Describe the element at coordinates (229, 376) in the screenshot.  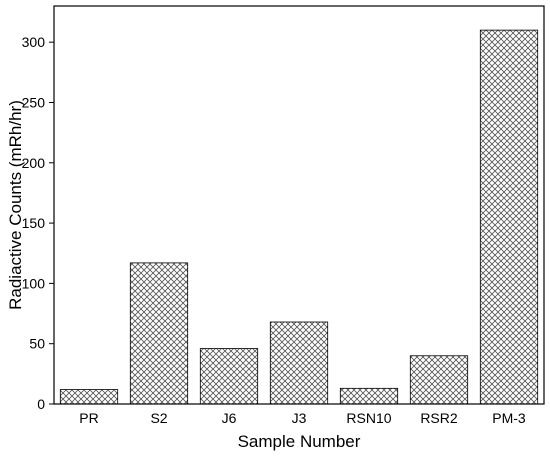
I see `bar-j6` at that location.